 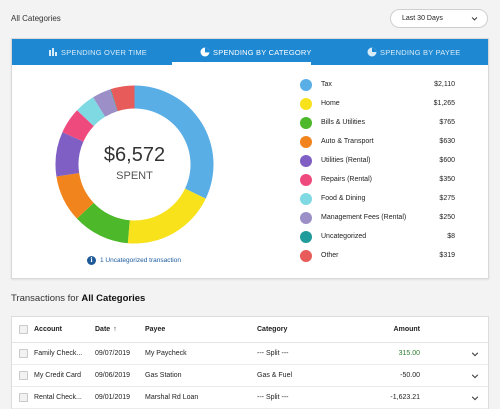 I want to click on transactions-heading-category: All Categories, so click(x=113, y=298).